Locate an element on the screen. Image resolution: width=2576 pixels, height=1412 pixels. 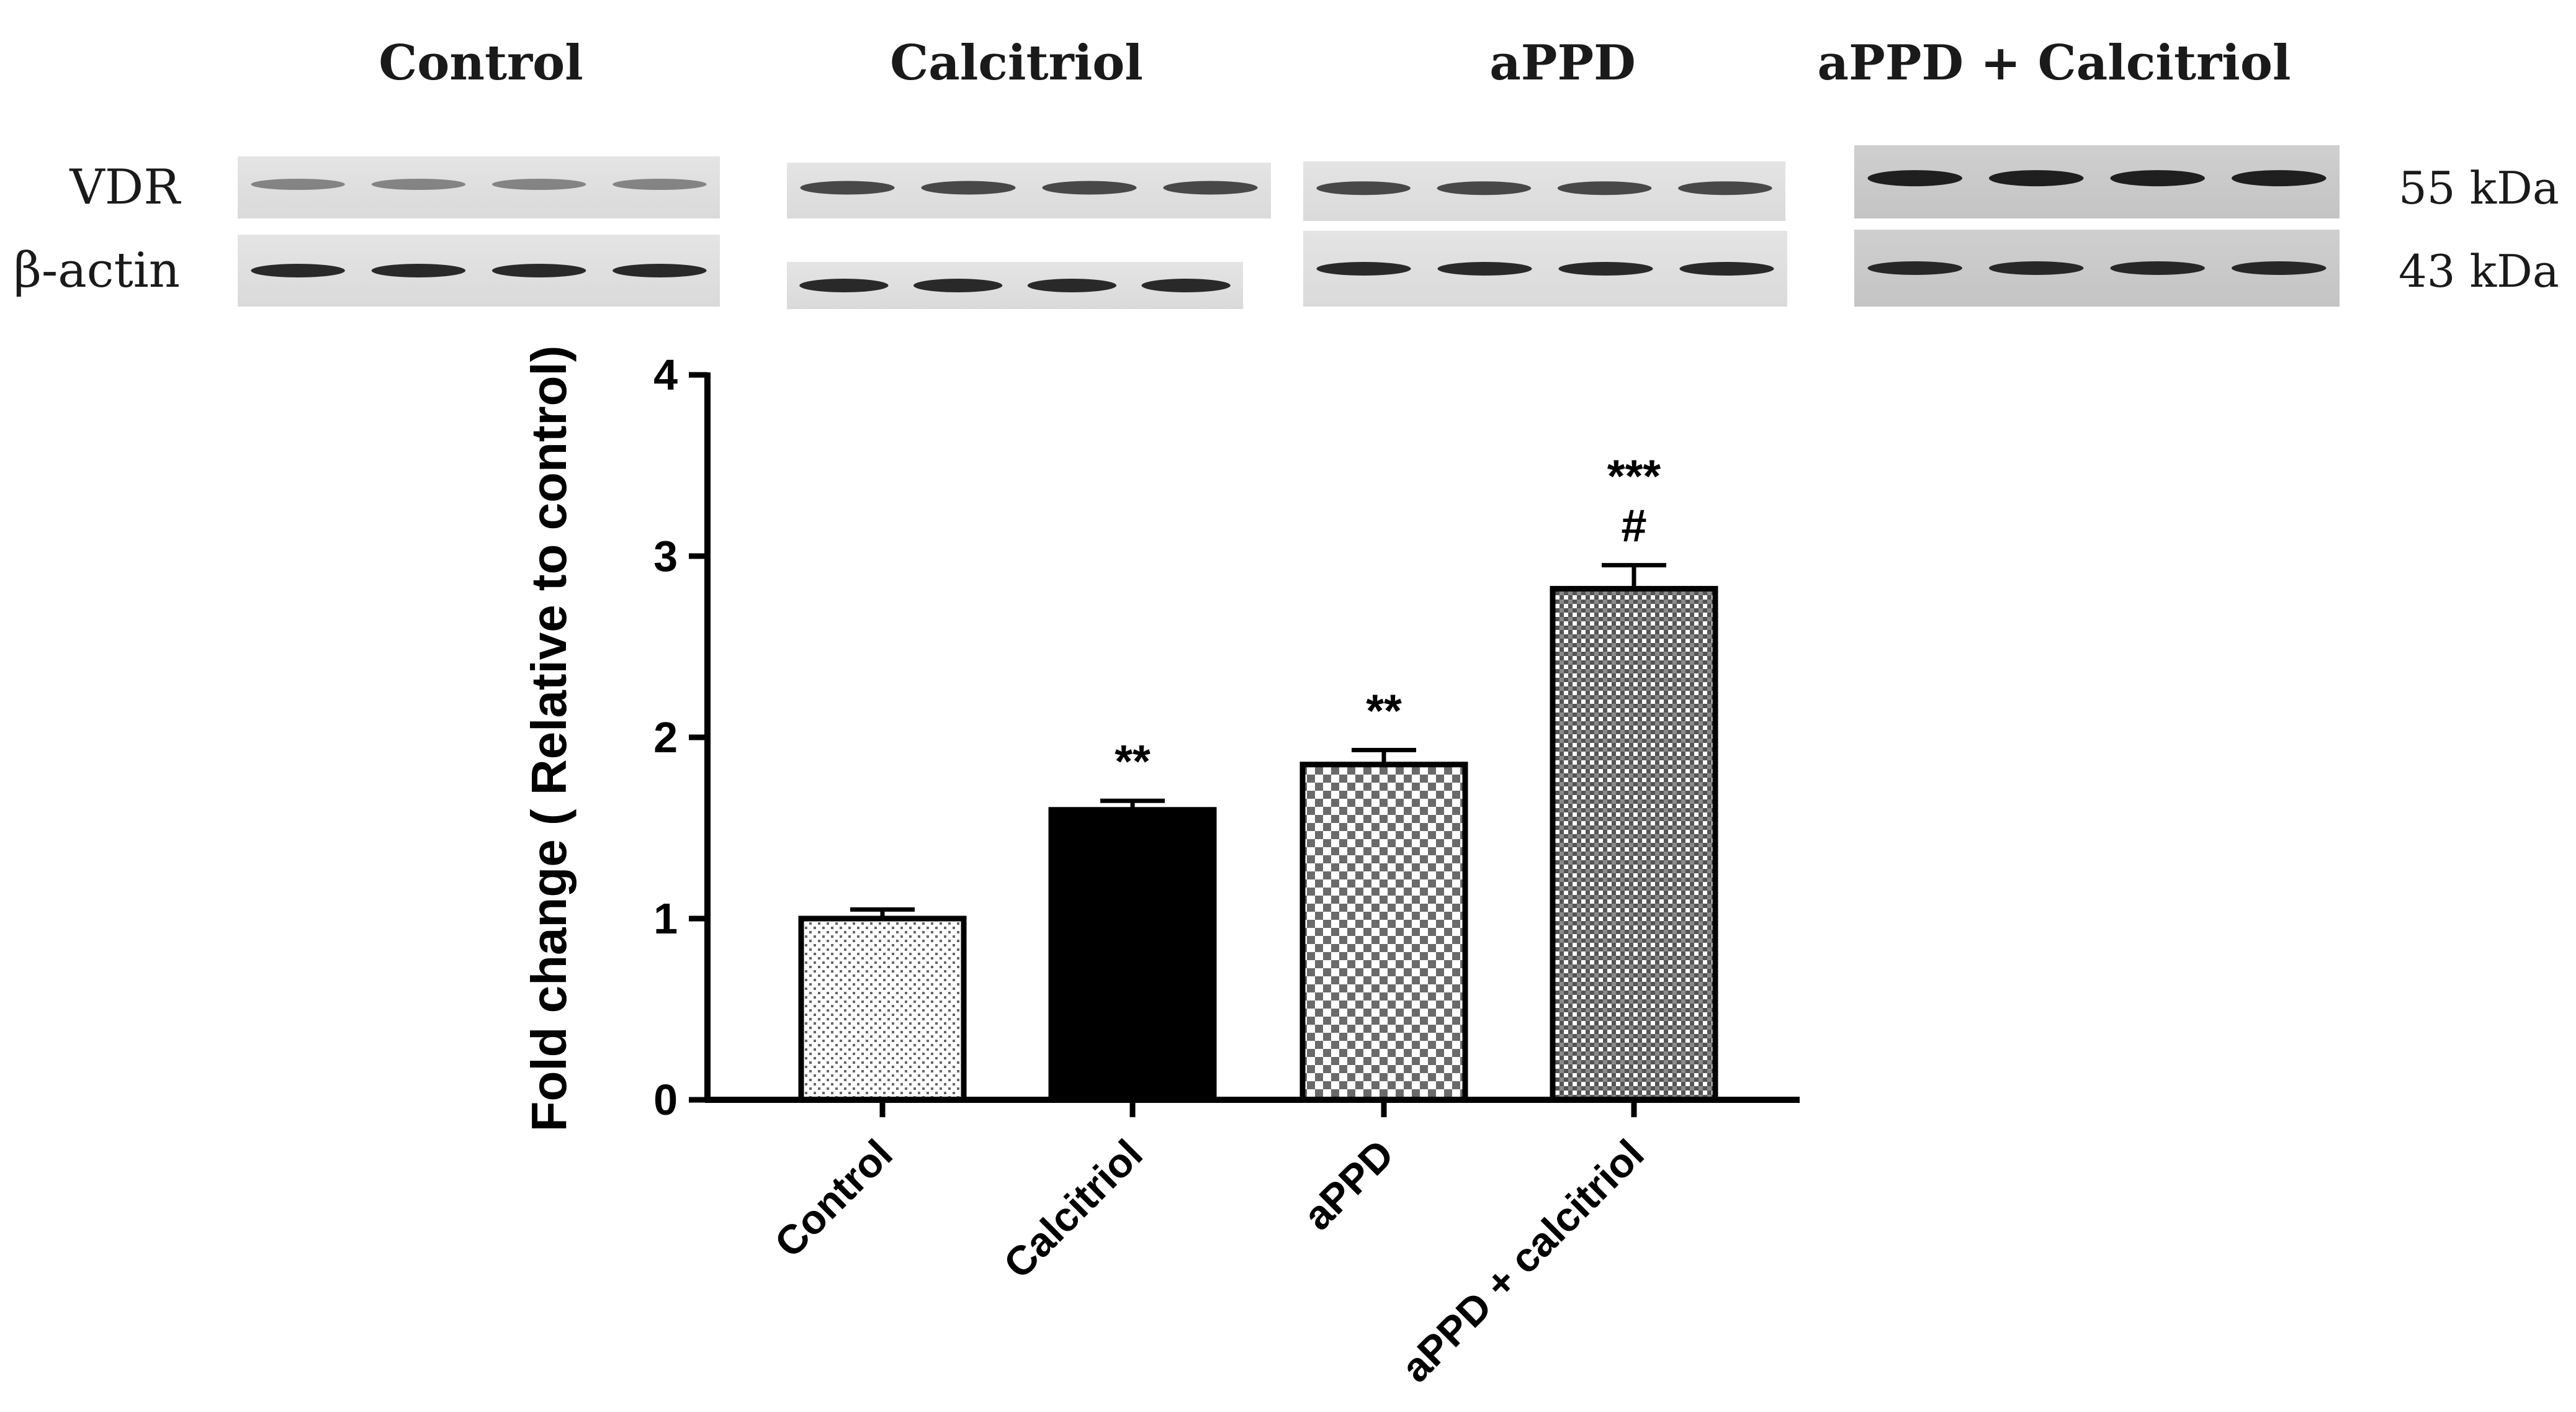
blot-group-title-appd: aPPD is located at coordinates (1563, 63).